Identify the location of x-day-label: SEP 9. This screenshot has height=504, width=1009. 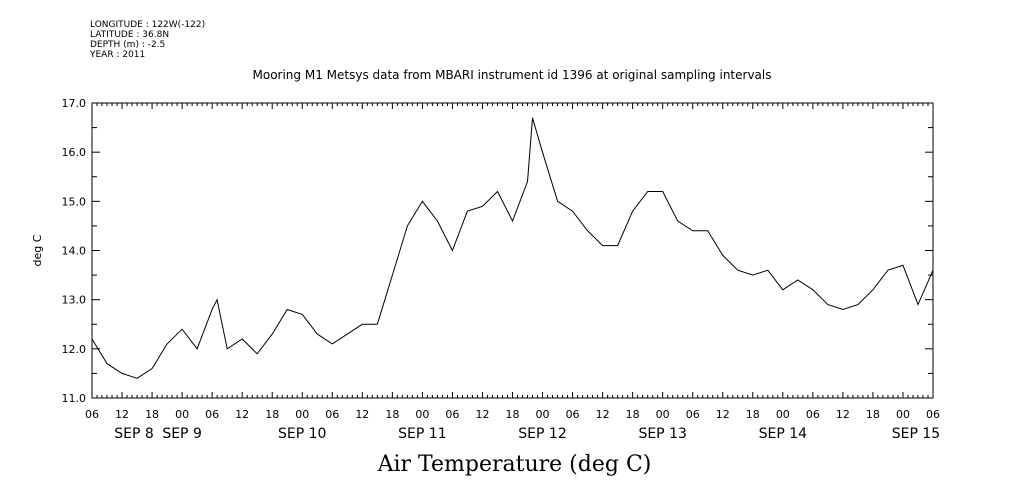
(182, 434).